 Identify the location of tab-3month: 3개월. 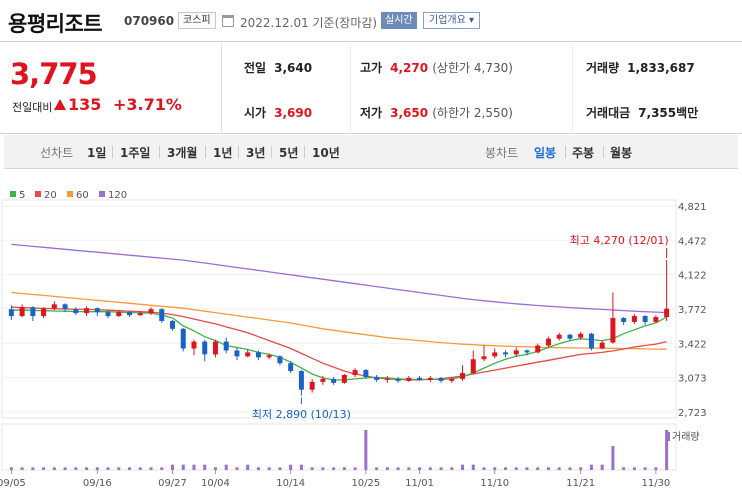
(182, 153).